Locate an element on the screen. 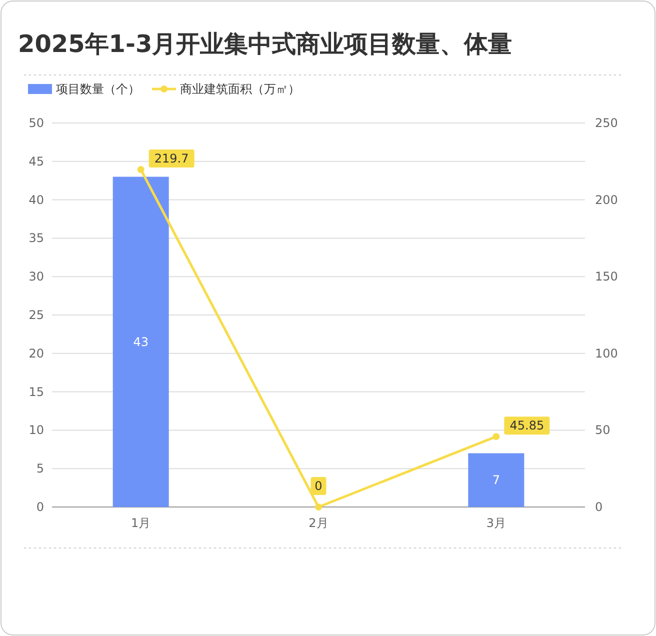  data-label: 0 is located at coordinates (318, 486).